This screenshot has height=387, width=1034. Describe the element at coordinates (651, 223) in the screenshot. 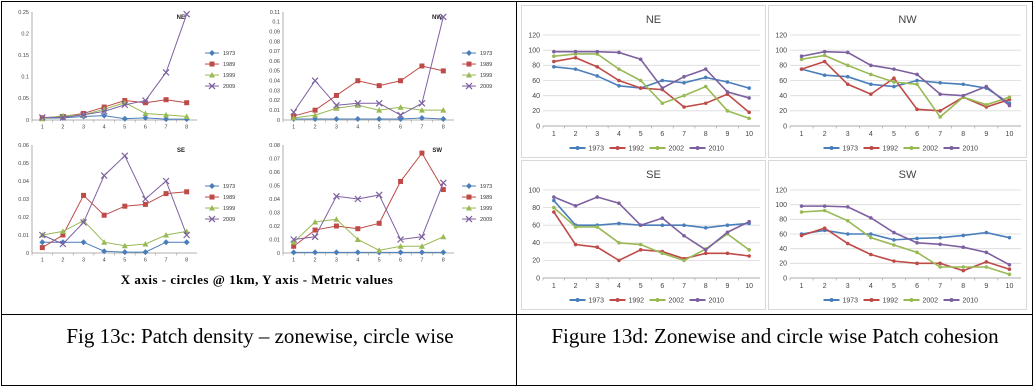

I see `series-line-2010` at that location.